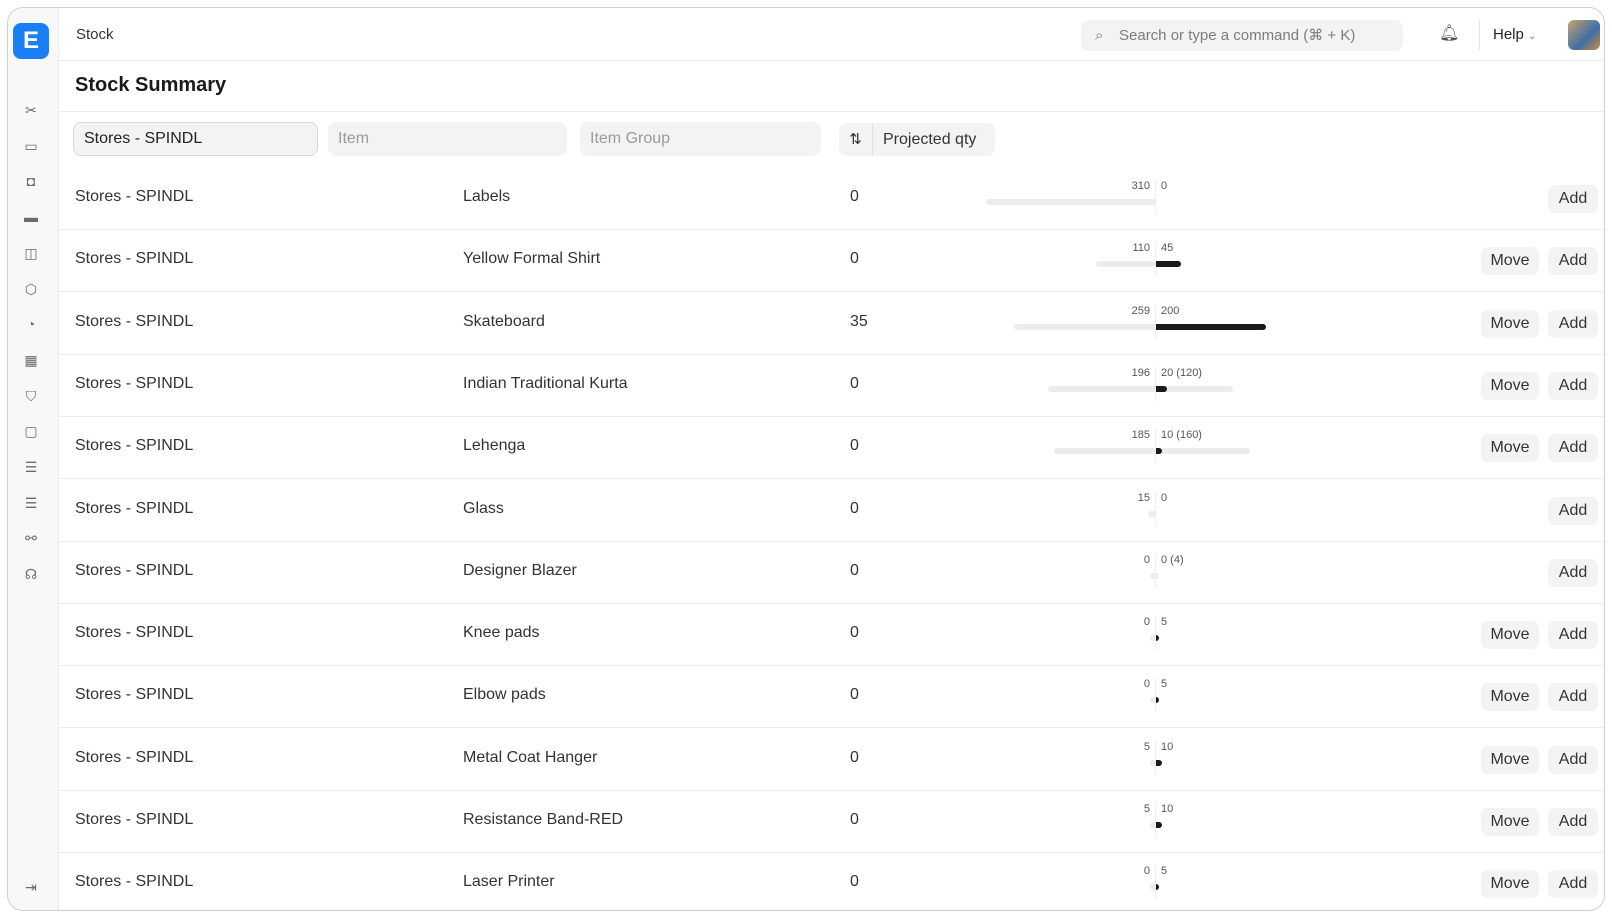 The height and width of the screenshot is (918, 1612). I want to click on left-value-label: 110, so click(1141, 248).